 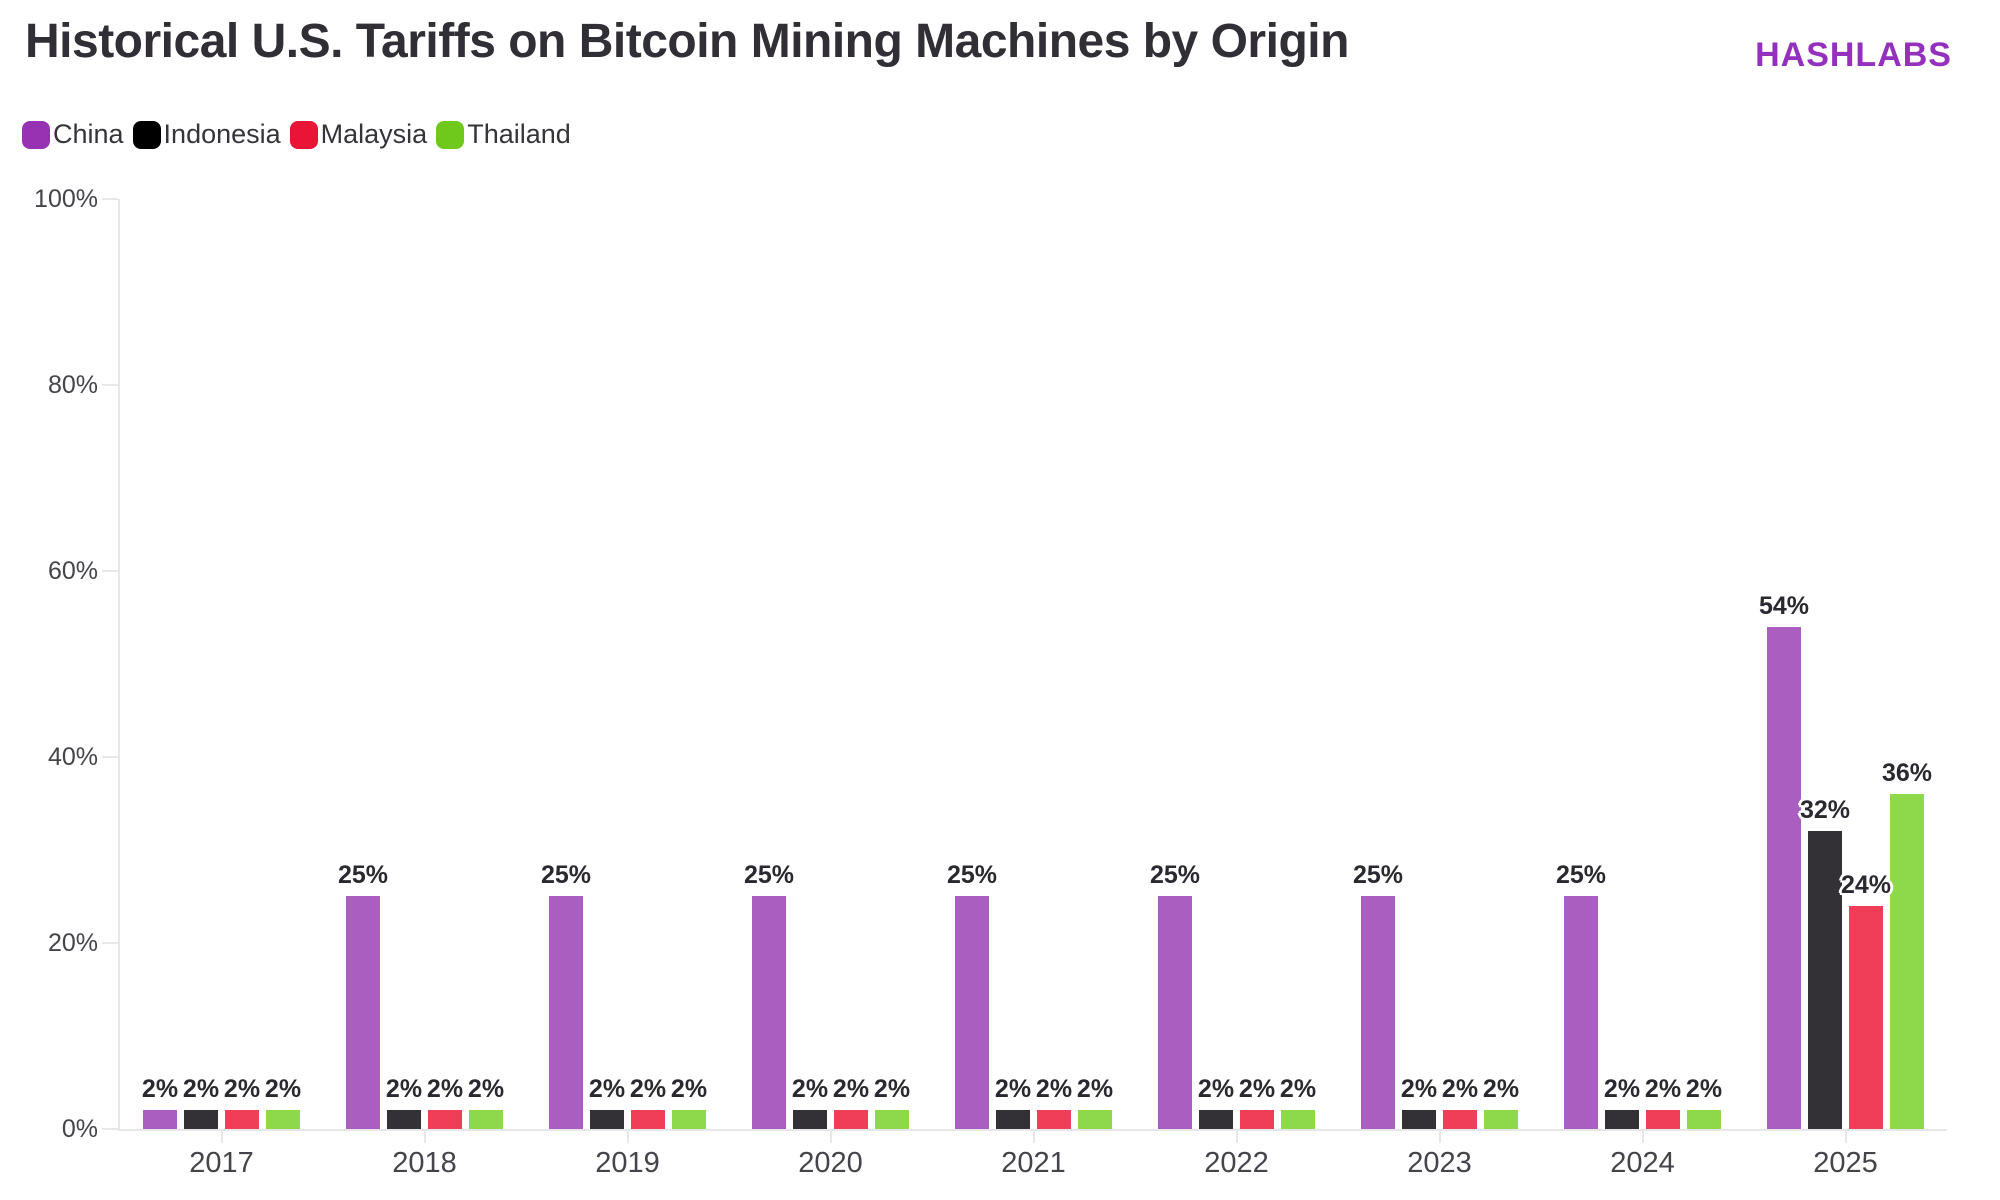 I want to click on bar-indonesia-2022, so click(x=1216, y=1119).